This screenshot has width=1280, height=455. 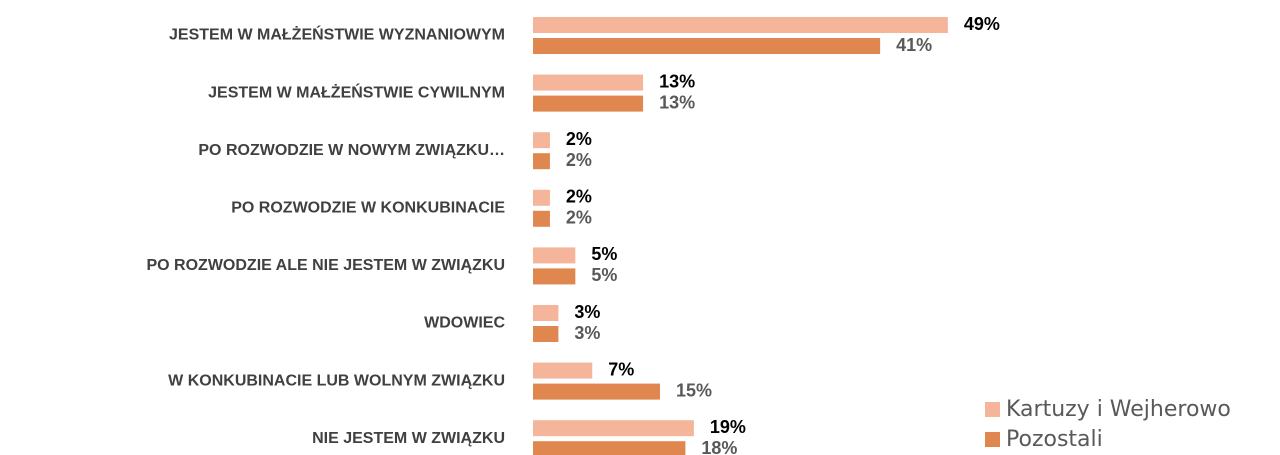 What do you see at coordinates (914, 45) in the screenshot?
I see `value-label: 41%` at bounding box center [914, 45].